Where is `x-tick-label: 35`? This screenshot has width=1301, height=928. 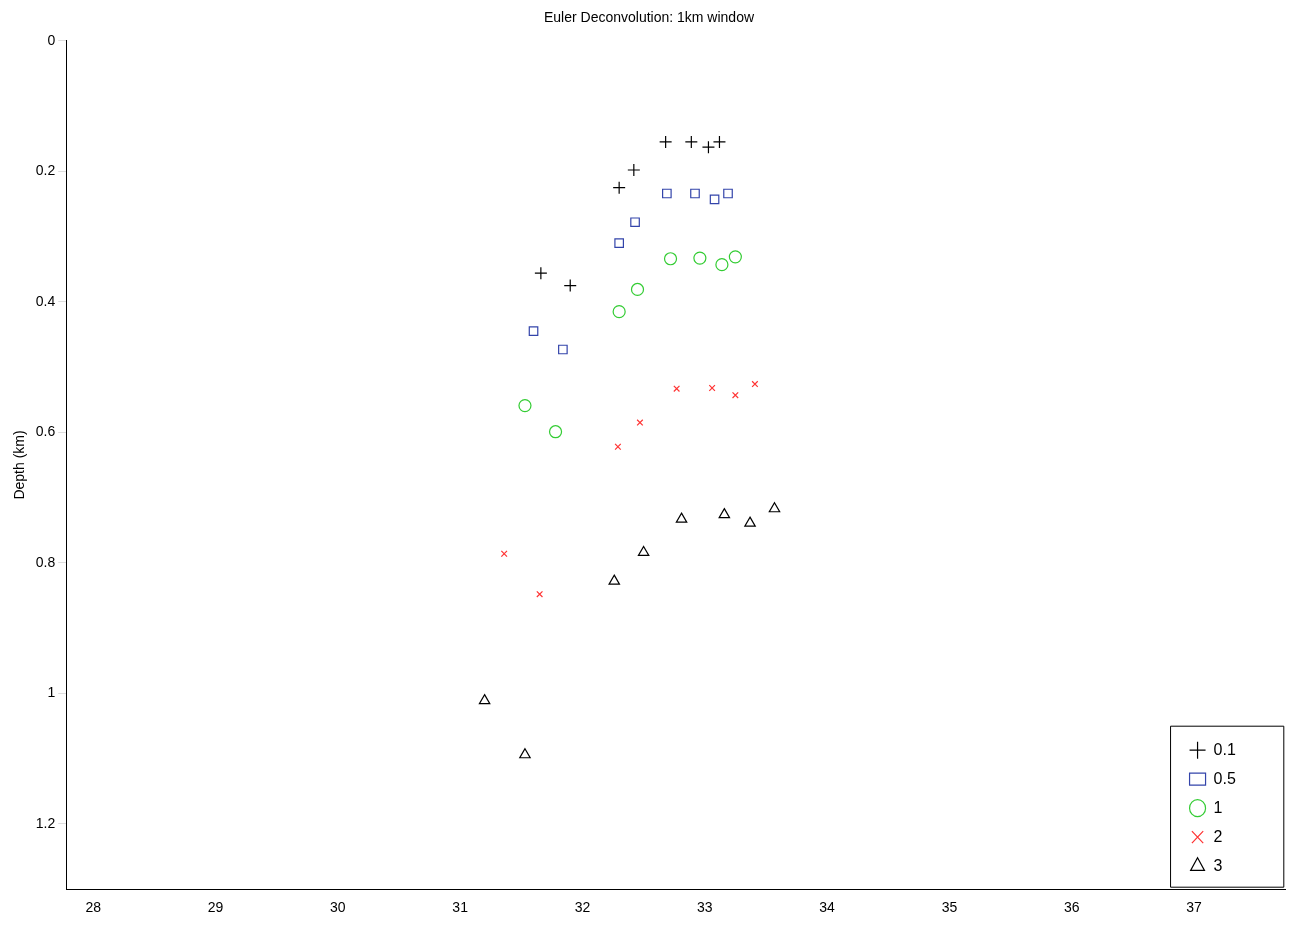
x-tick-label: 35 is located at coordinates (949, 907).